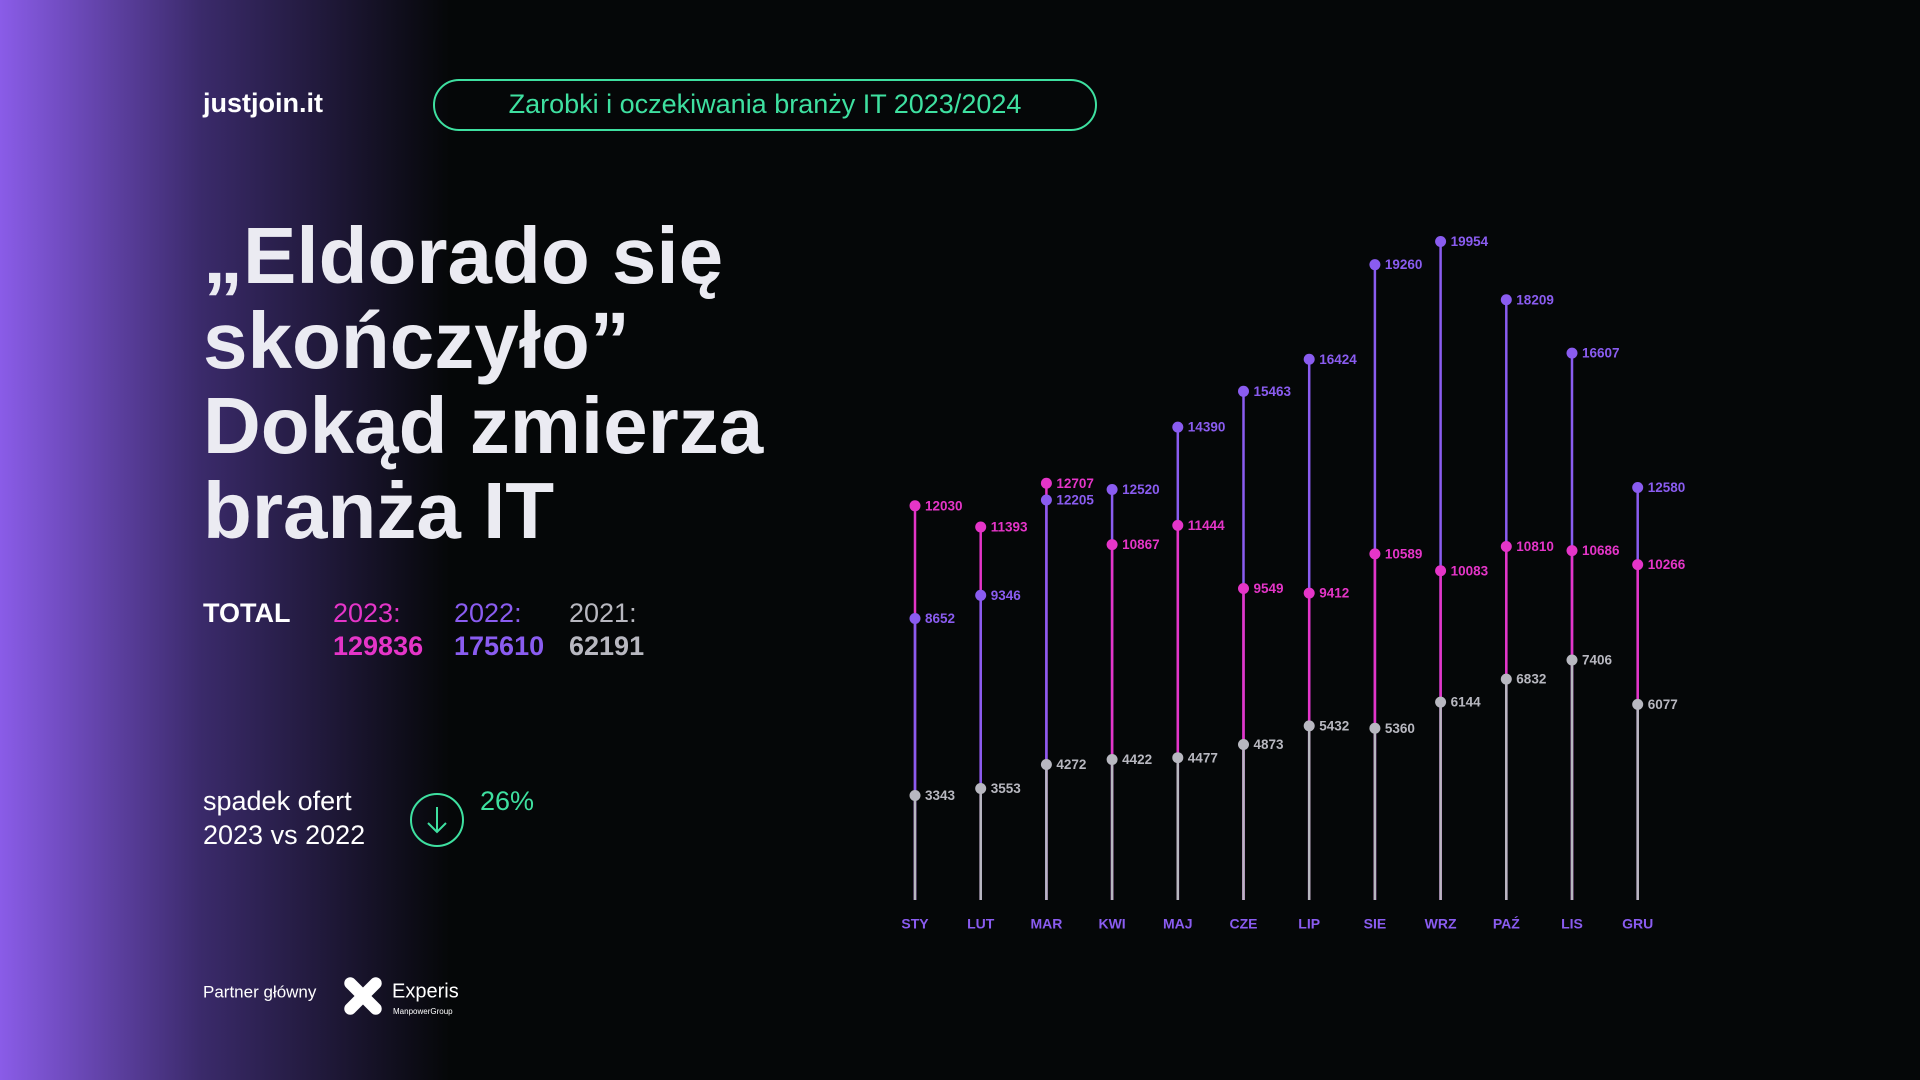 The width and height of the screenshot is (1920, 1080). I want to click on headline-line: skończyło”, so click(416, 340).